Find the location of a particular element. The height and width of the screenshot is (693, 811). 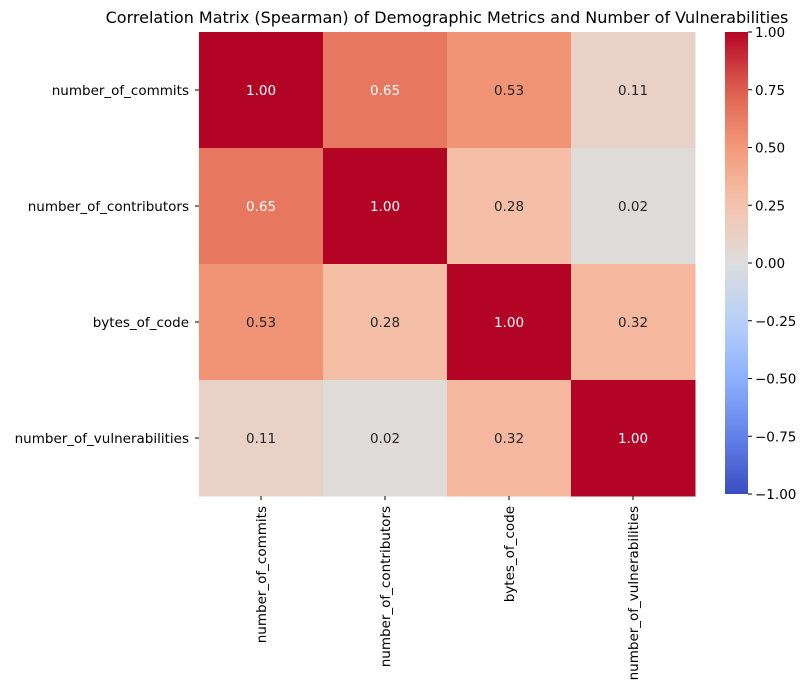

colorbar-gradient is located at coordinates (736, 263).